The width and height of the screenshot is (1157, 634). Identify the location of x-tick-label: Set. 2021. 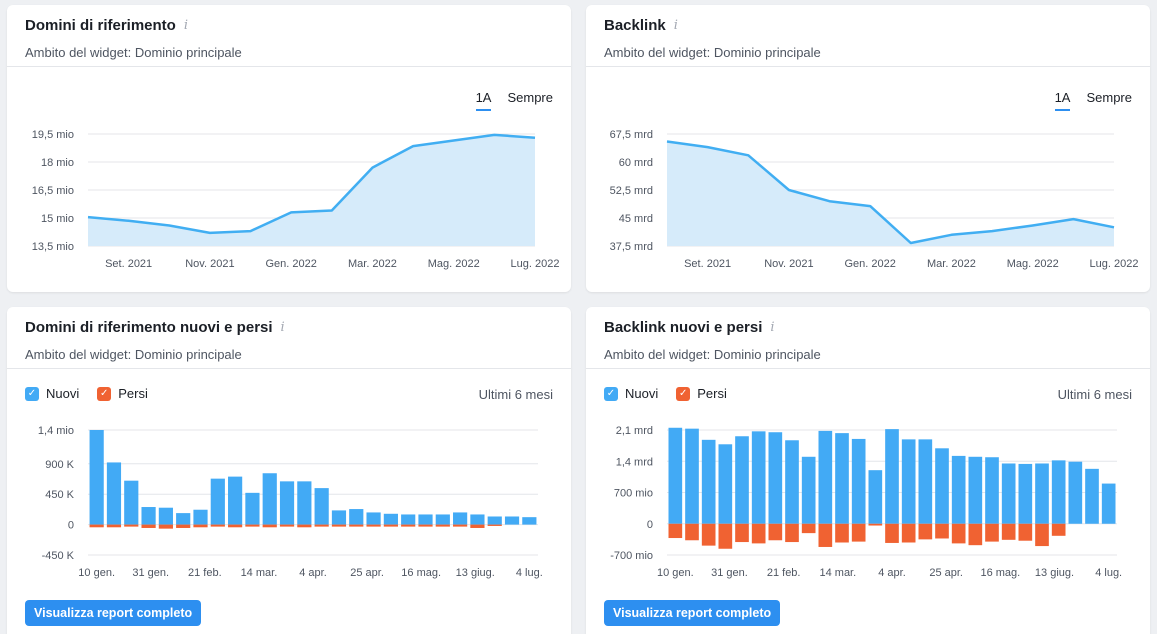
(128, 264).